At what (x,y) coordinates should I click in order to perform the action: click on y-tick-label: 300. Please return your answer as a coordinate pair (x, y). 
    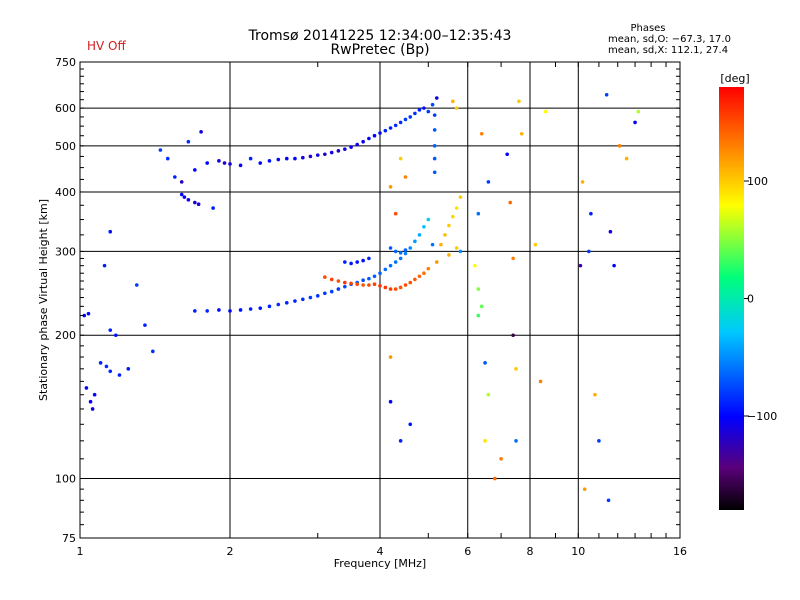
    Looking at the image, I should click on (65, 251).